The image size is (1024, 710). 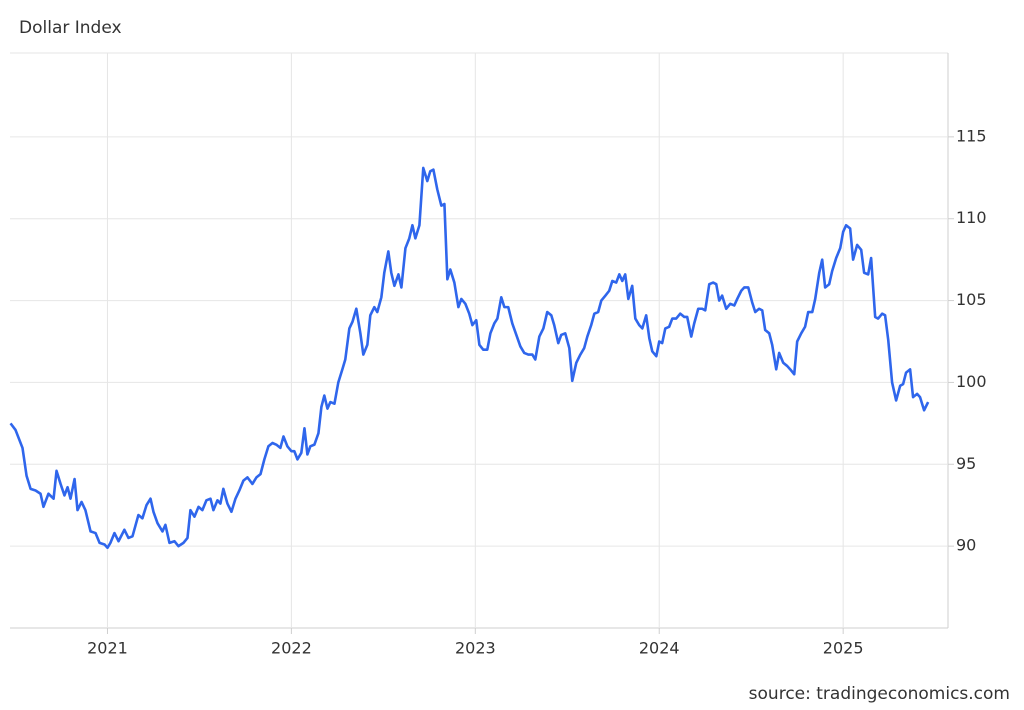 I want to click on x-tick-label: 2024, so click(x=659, y=648).